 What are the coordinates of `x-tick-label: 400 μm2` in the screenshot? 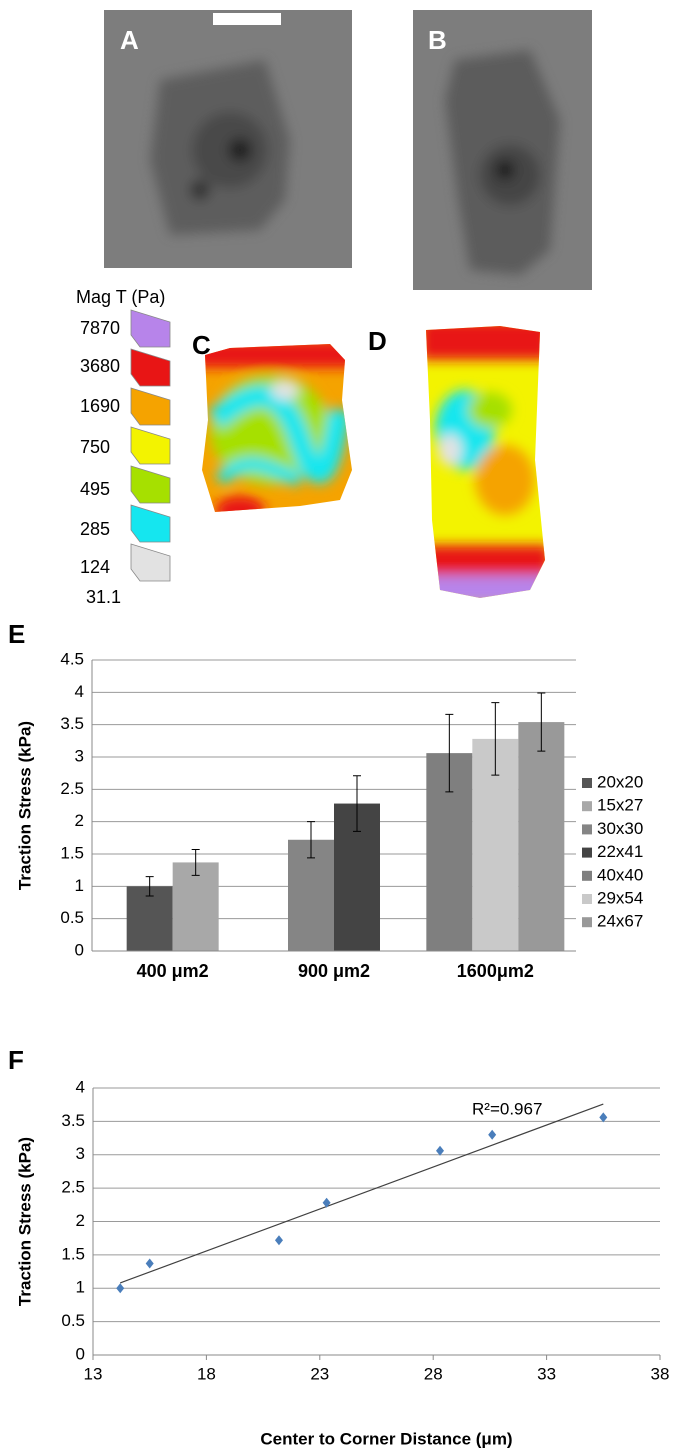 It's located at (173, 971).